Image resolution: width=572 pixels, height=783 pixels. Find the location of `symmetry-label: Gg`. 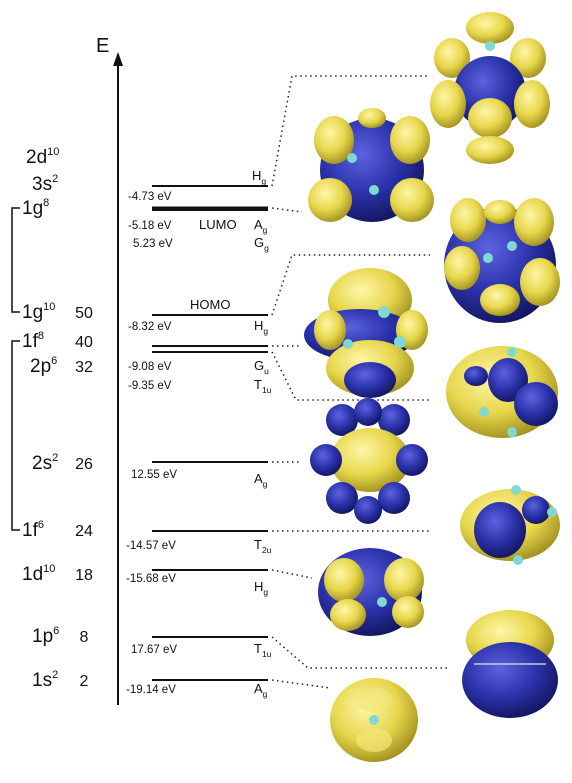

symmetry-label: Gg is located at coordinates (261, 244).